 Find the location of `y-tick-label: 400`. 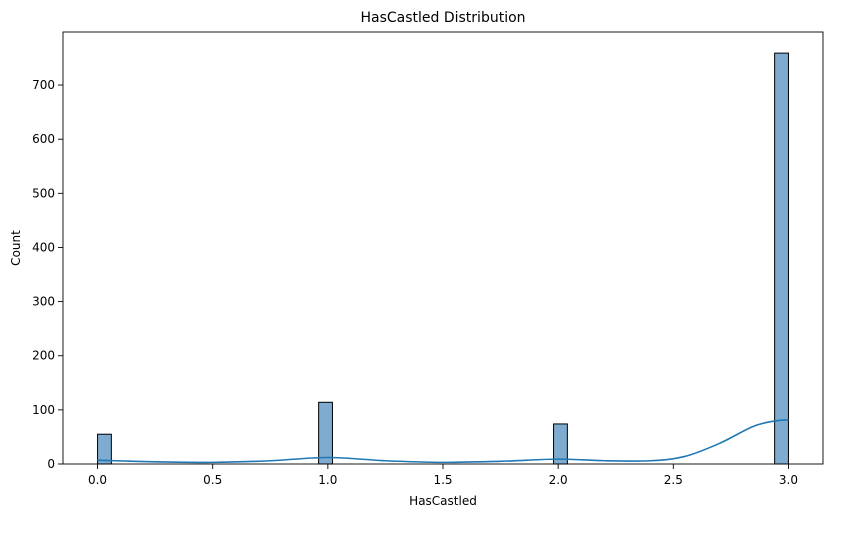

y-tick-label: 400 is located at coordinates (43, 247).